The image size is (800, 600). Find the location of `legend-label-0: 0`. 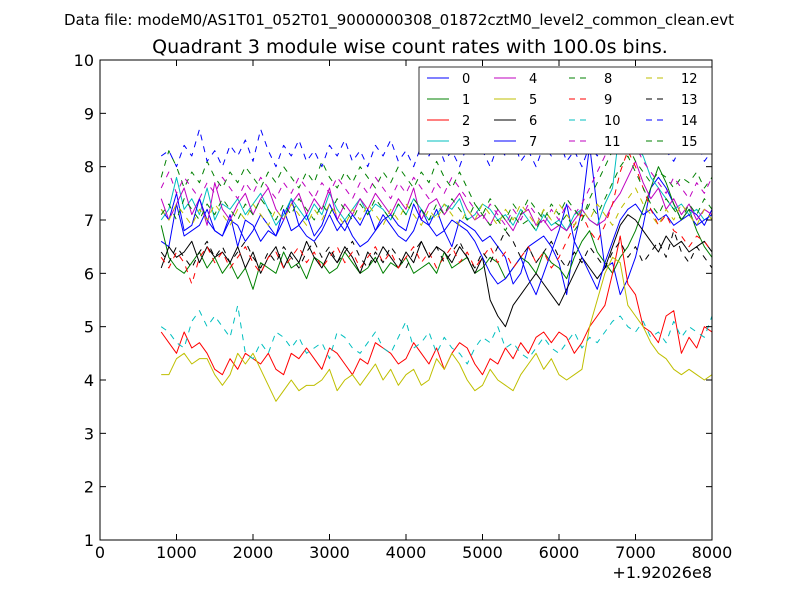

legend-label-0: 0 is located at coordinates (466, 79).